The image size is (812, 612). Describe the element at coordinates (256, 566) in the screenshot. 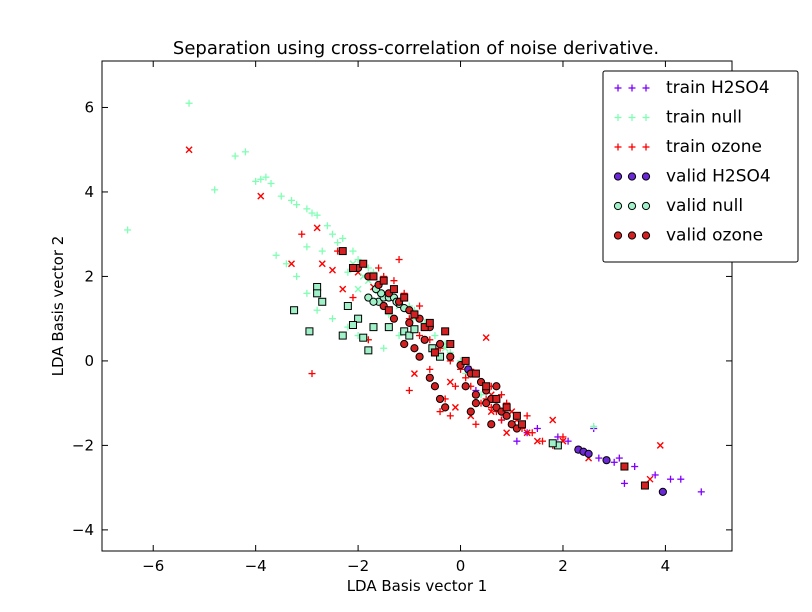

I see `x-tick-label: −4` at that location.